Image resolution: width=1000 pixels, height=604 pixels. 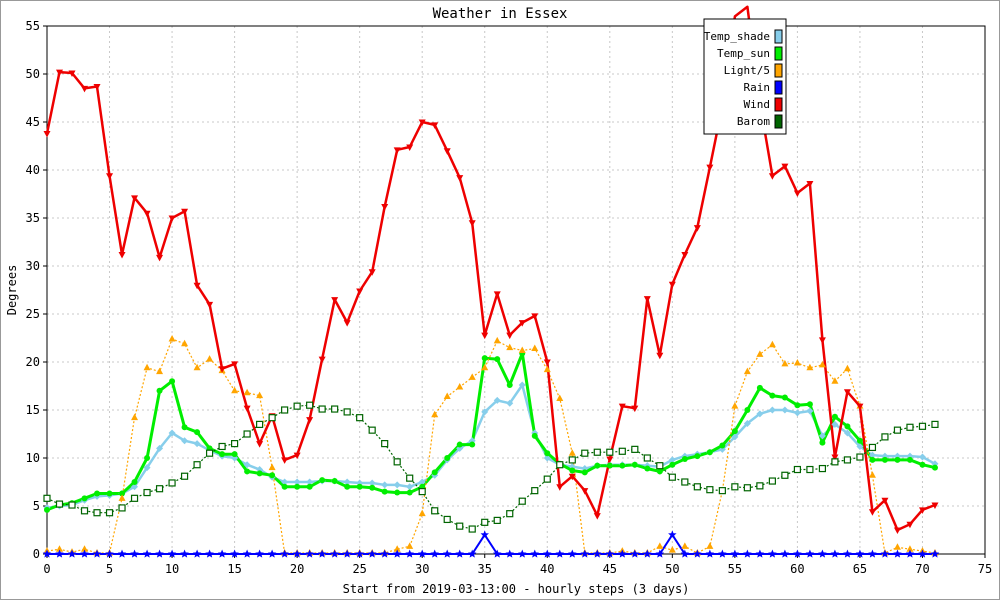 I want to click on legend-swatch-rain, so click(x=778, y=87).